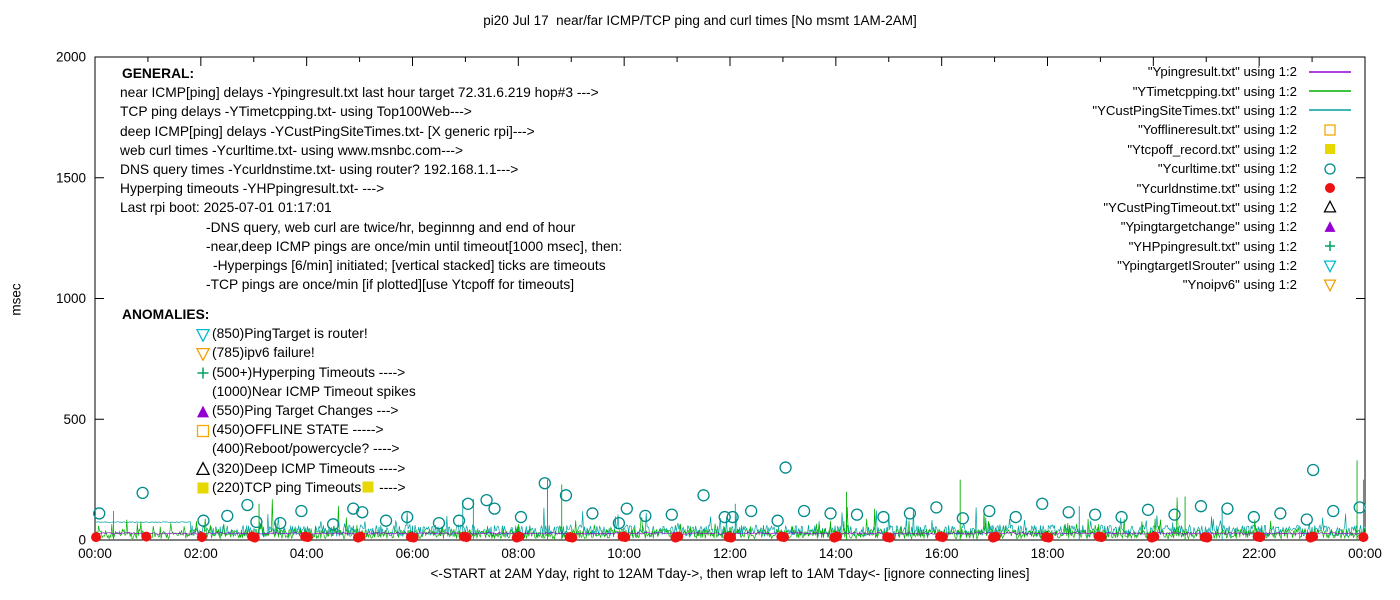 The width and height of the screenshot is (1400, 600). I want to click on legend-row: "YHPpingresult.txt" using 1:2, so click(1223, 246).